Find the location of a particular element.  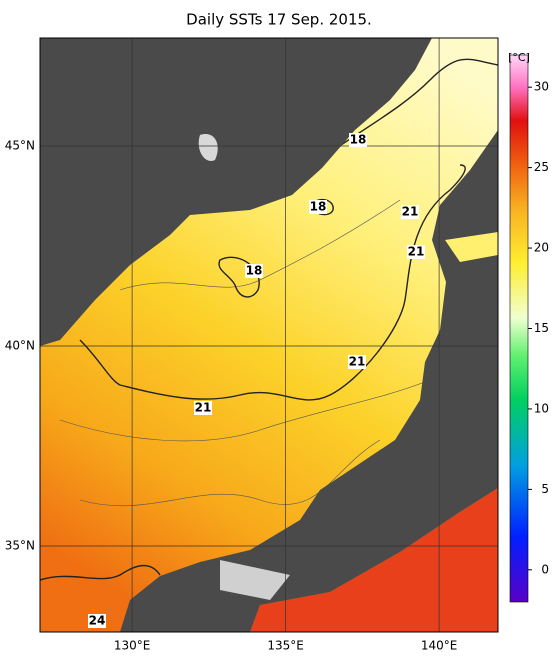

title: Daily SSTs 17 Sep. 2015. is located at coordinates (279, 20).